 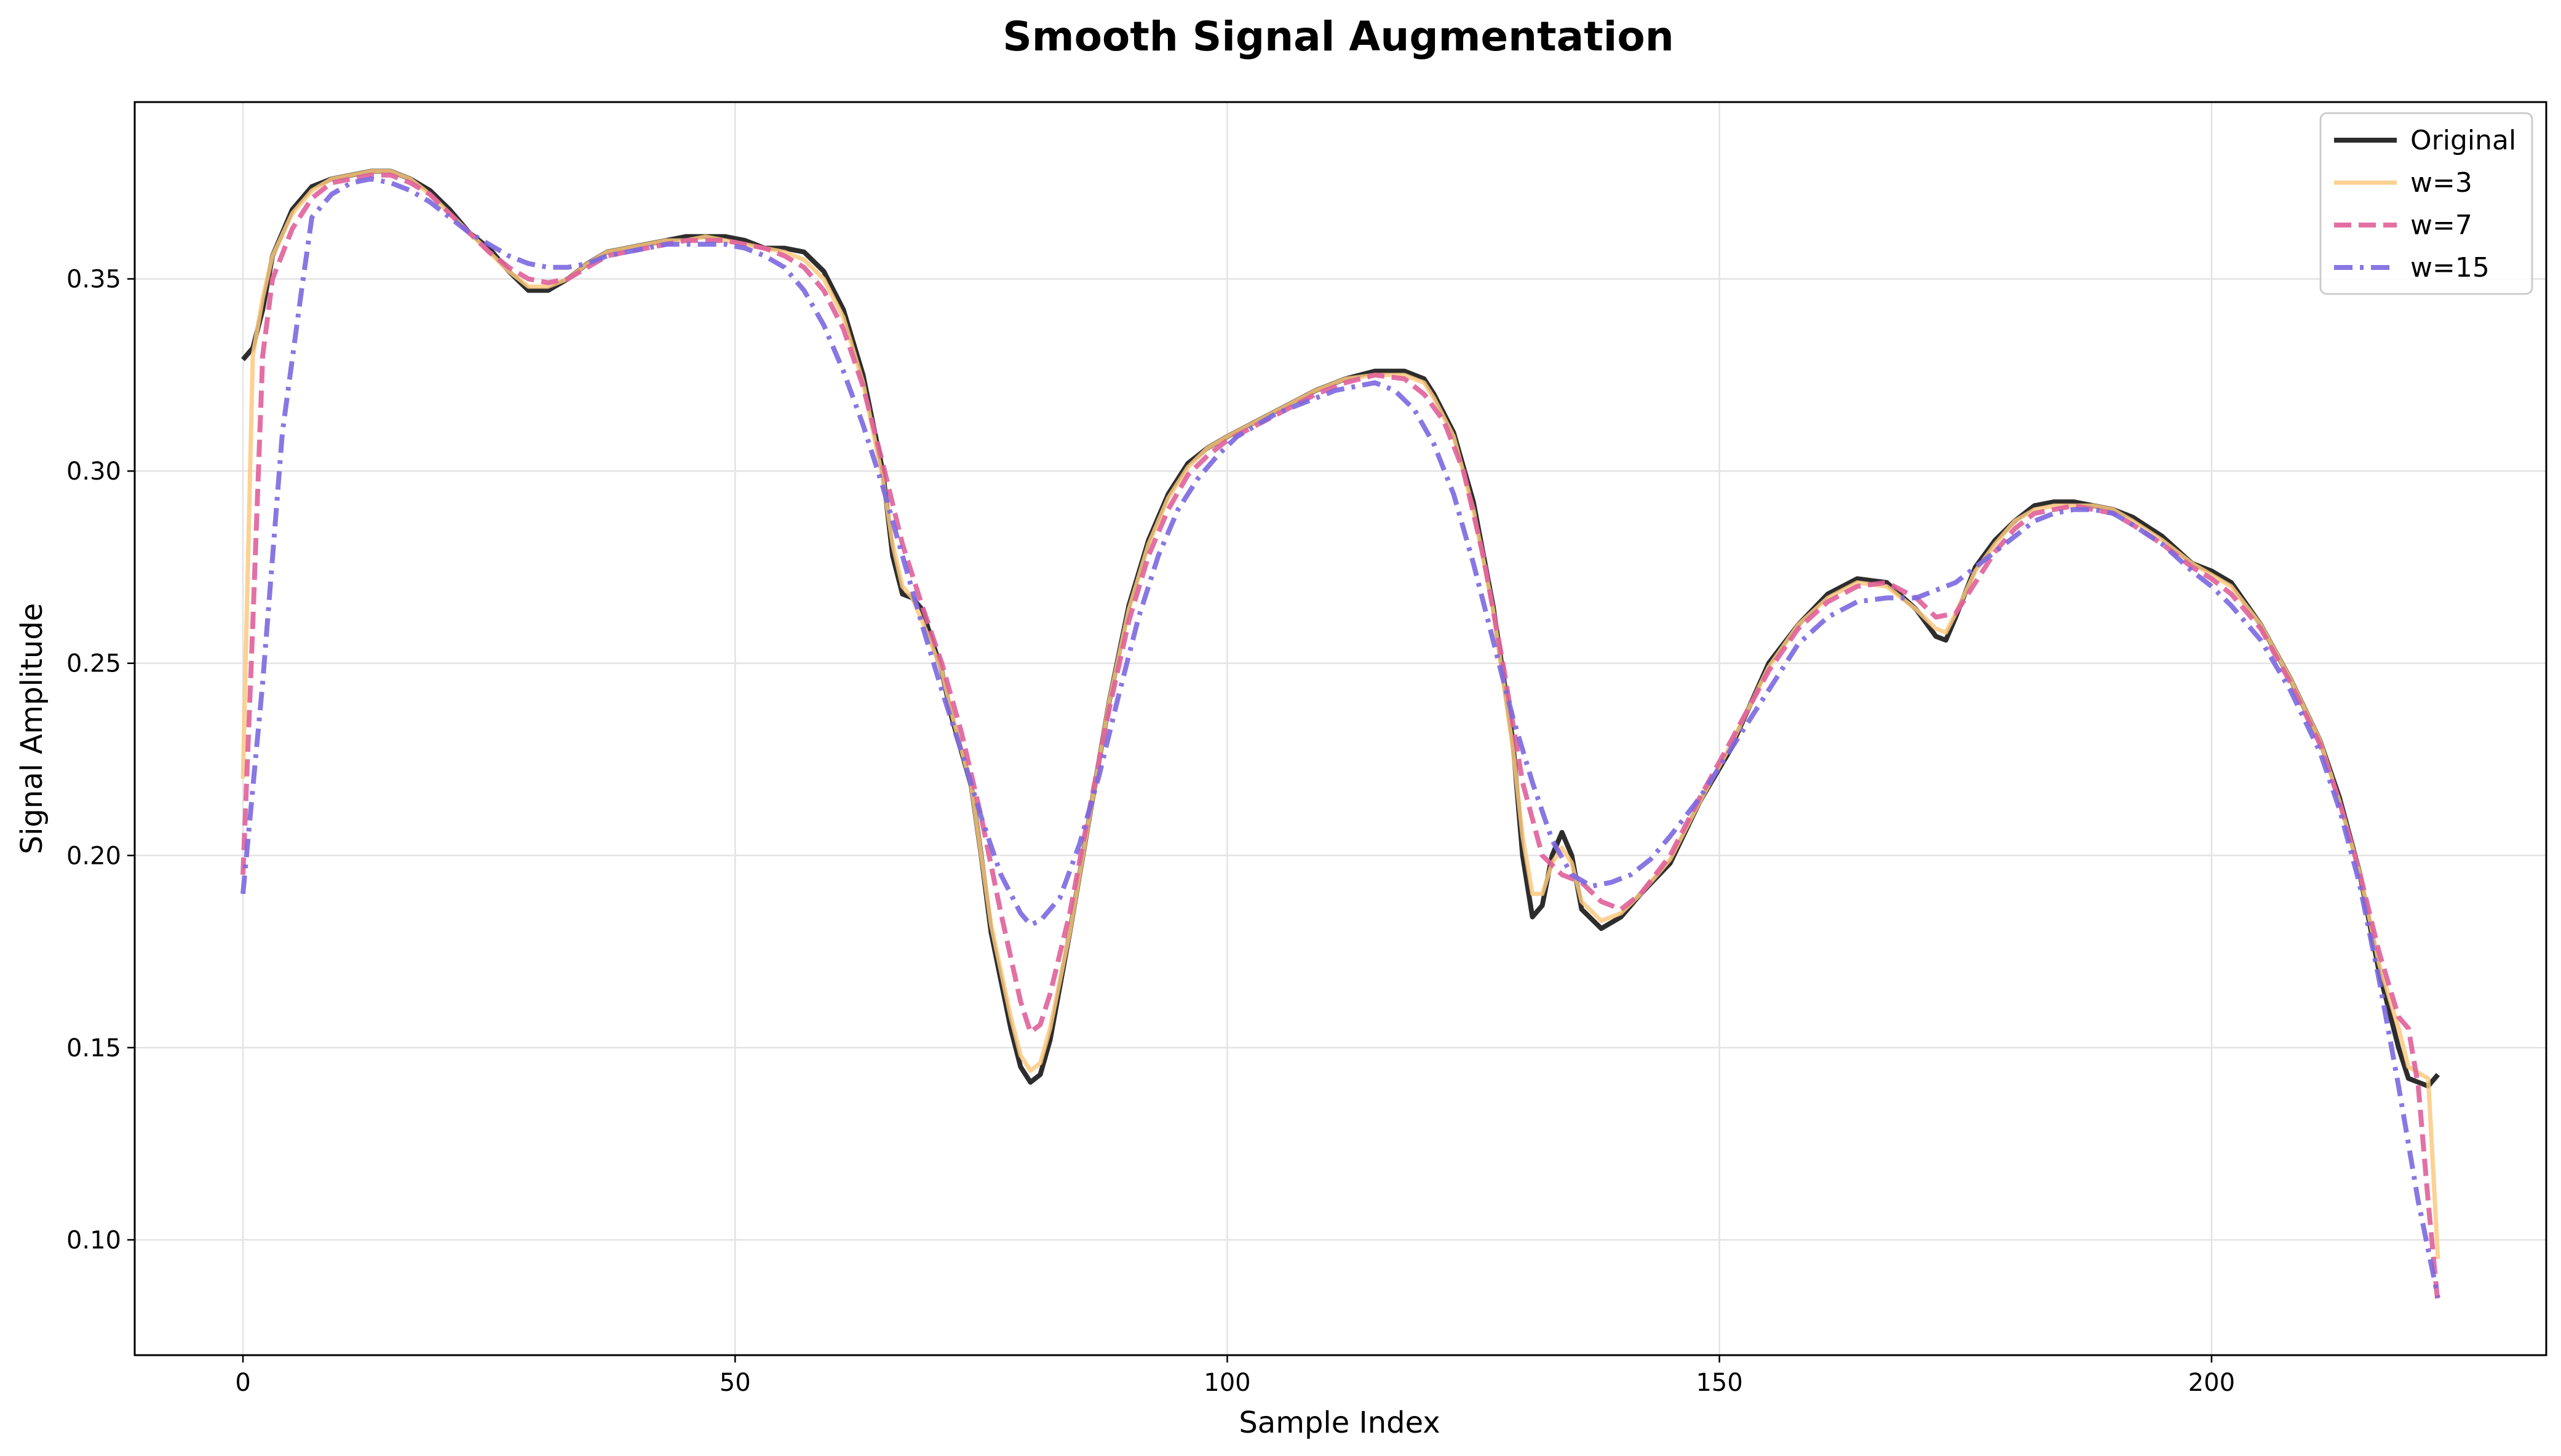 I want to click on y-tick-label: 0.20, so click(x=94, y=856).